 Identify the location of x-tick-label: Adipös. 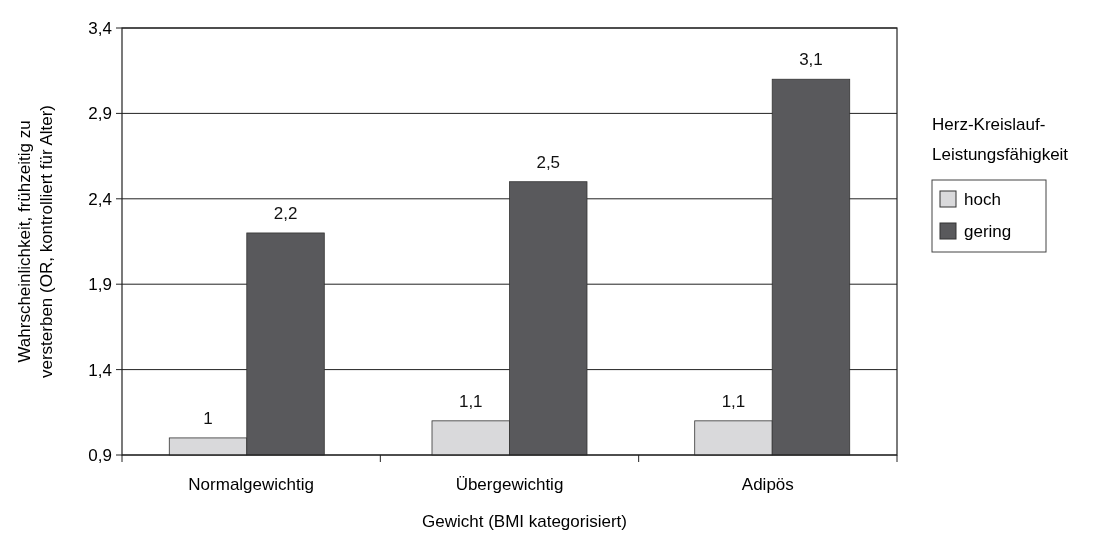
(767, 484).